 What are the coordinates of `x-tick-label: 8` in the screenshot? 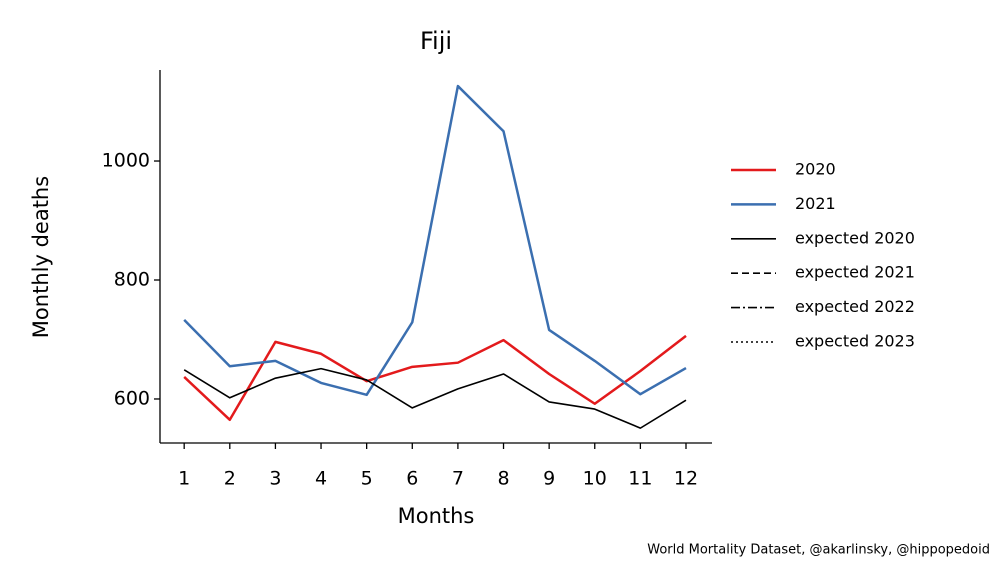 It's located at (503, 479).